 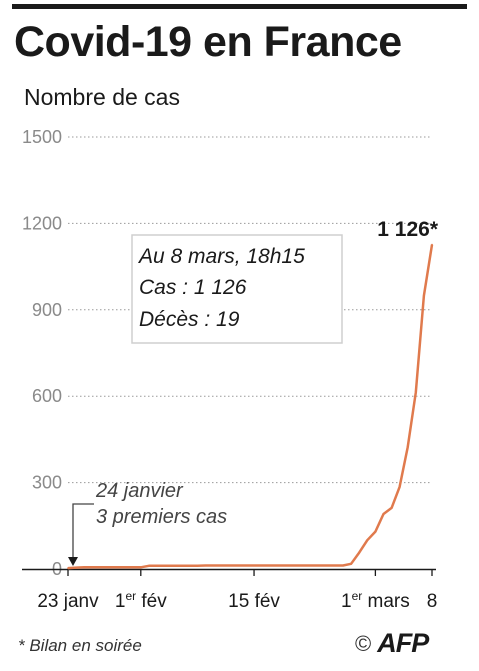 I want to click on first-cases-annotation: 24 janvier 3 premiers cas, so click(x=147, y=523).